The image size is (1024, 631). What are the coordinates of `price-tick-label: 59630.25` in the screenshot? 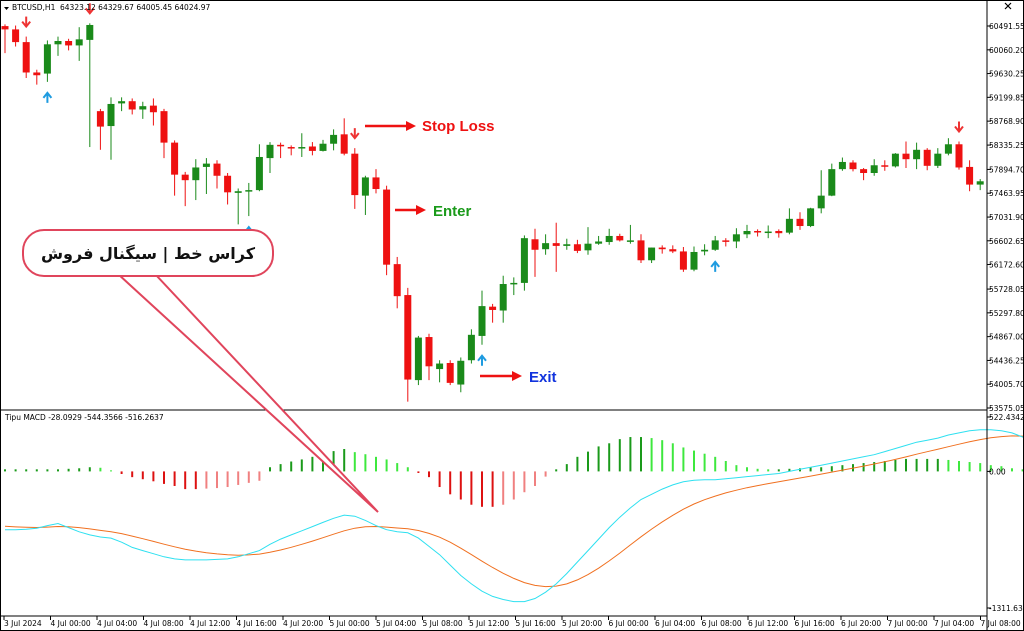 It's located at (1006, 74).